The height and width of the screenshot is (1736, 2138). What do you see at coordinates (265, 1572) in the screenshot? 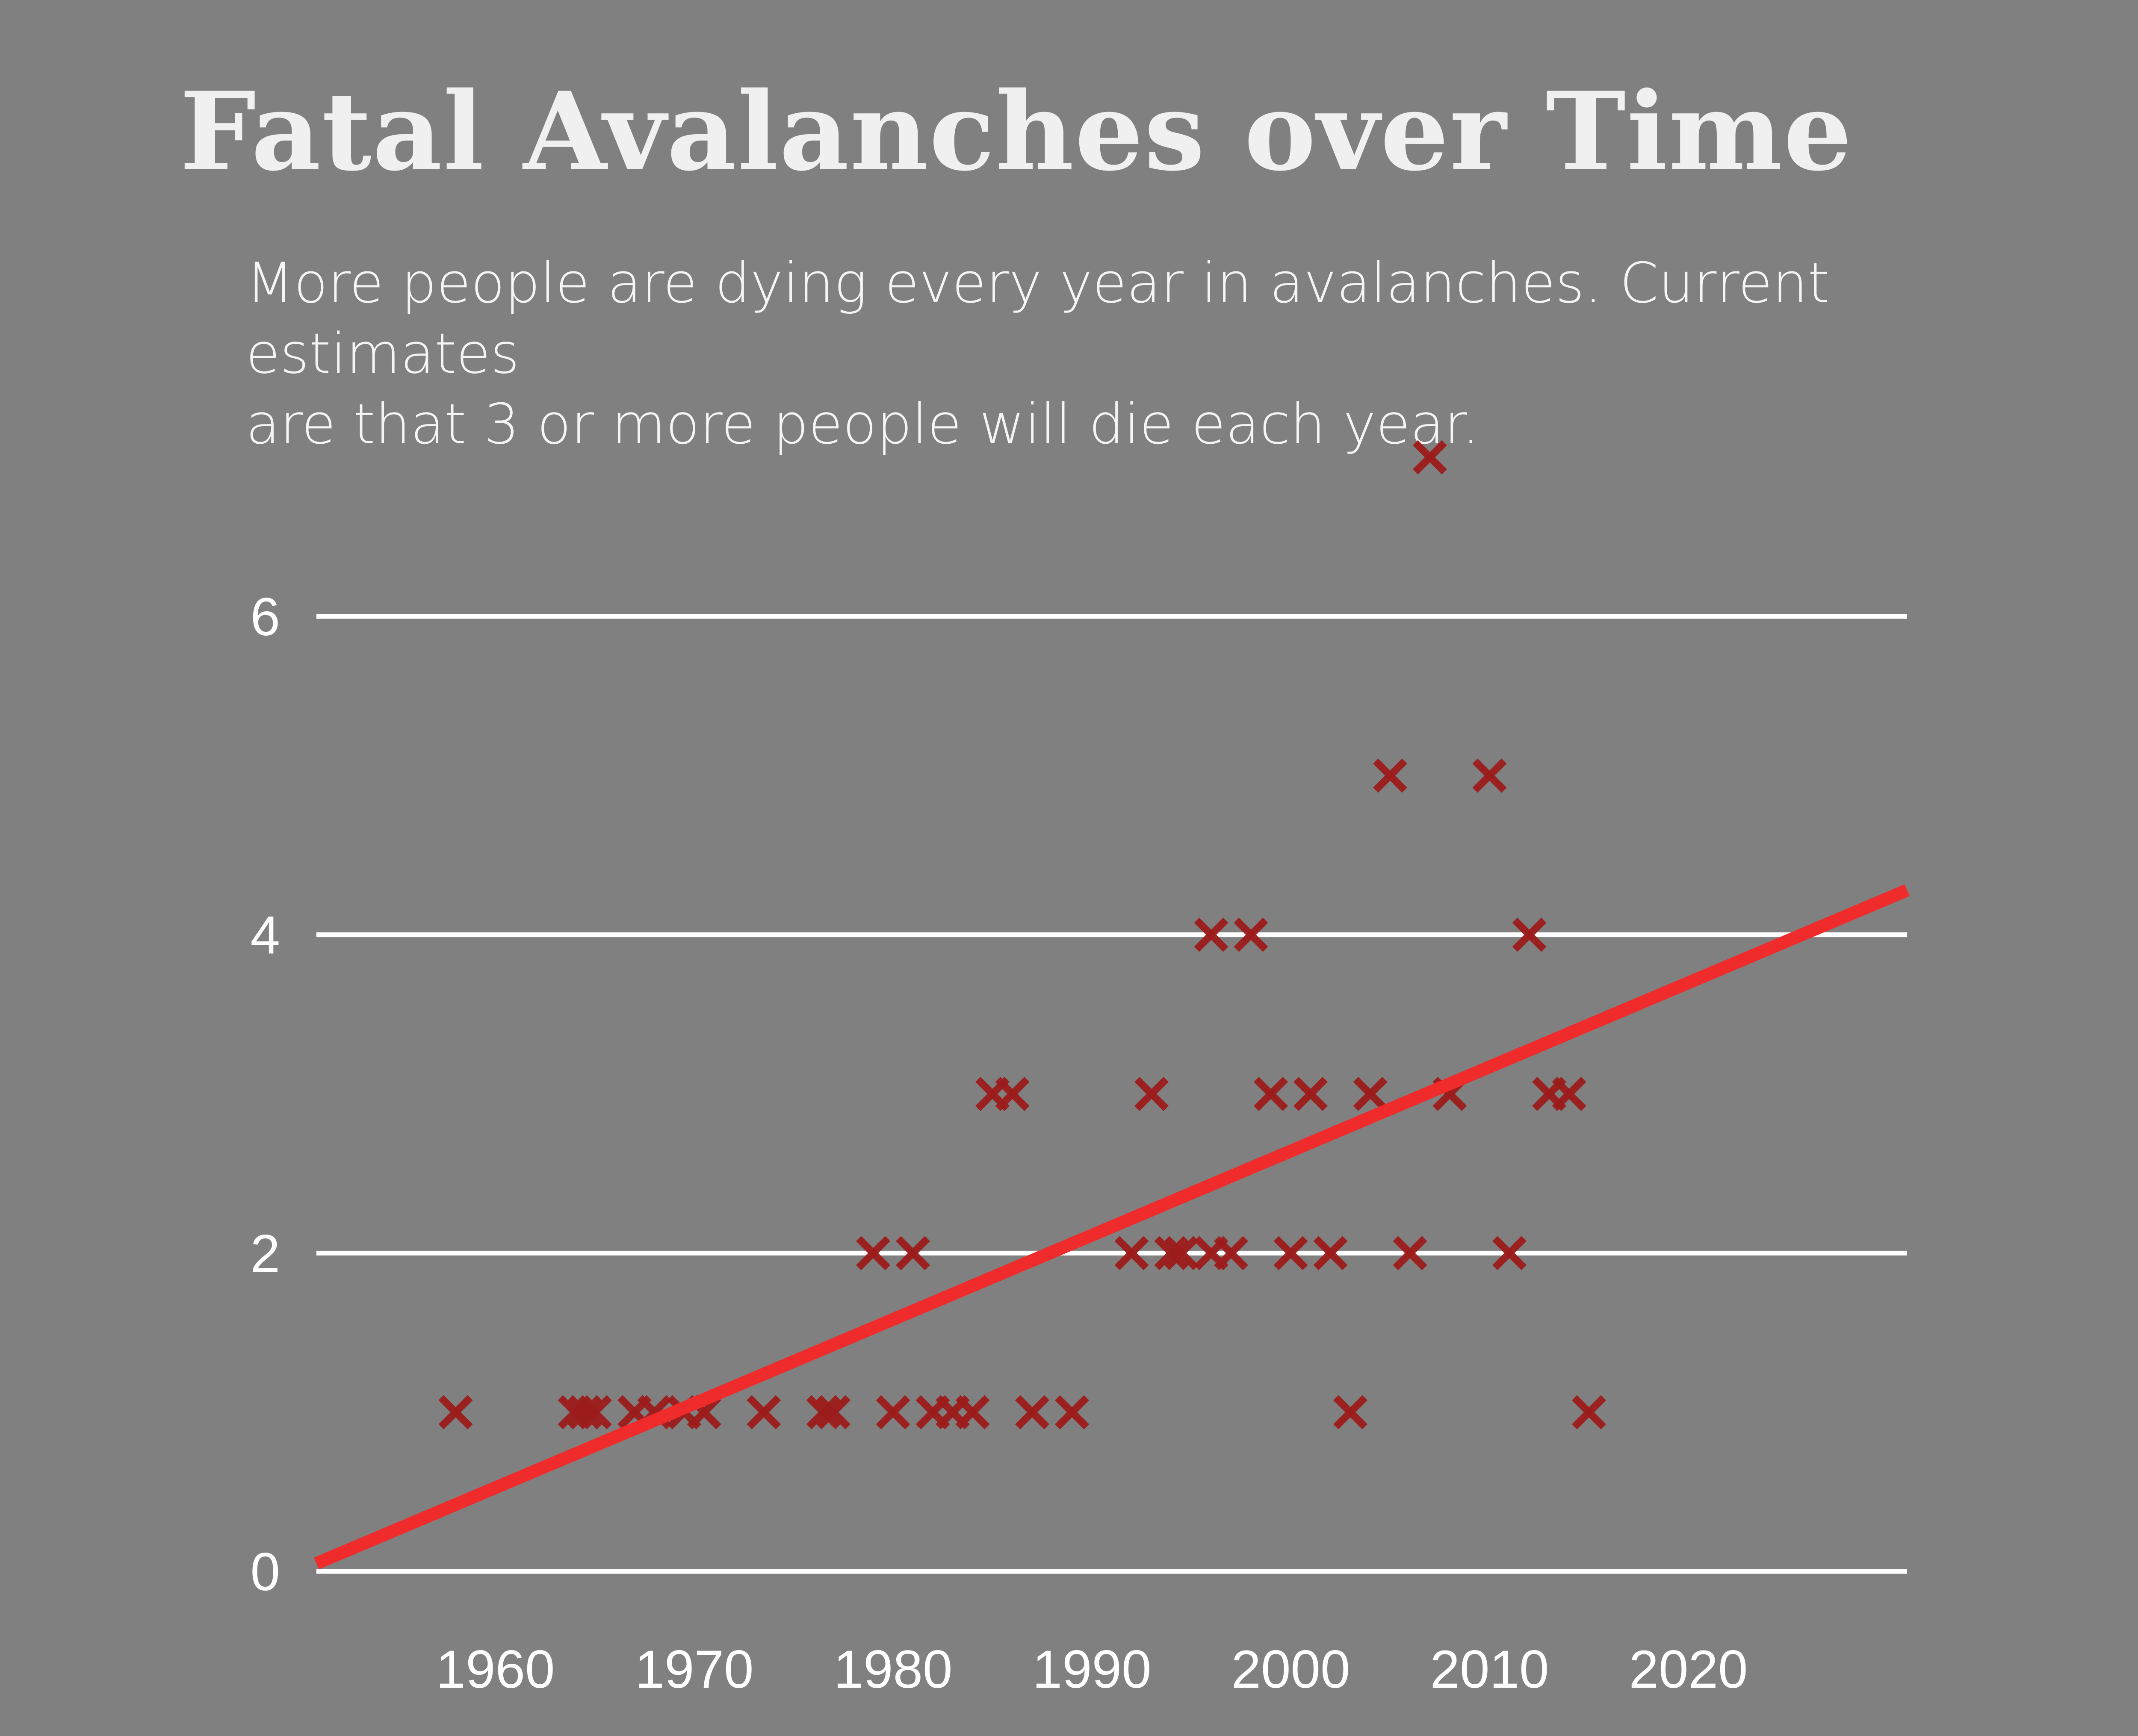
I see `y-tick-label: 0` at bounding box center [265, 1572].